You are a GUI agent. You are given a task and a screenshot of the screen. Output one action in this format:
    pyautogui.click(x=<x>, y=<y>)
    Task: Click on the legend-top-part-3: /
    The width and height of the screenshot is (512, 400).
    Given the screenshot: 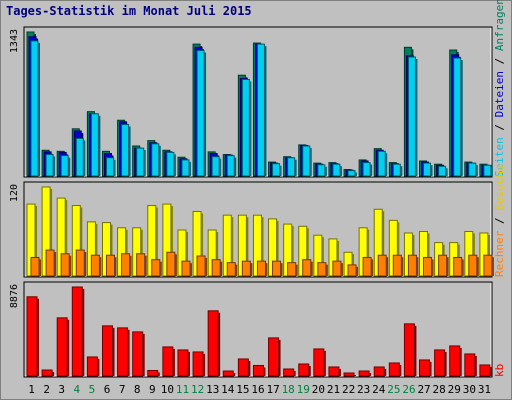 What is the action you would take?
    pyautogui.click(x=499, y=61)
    